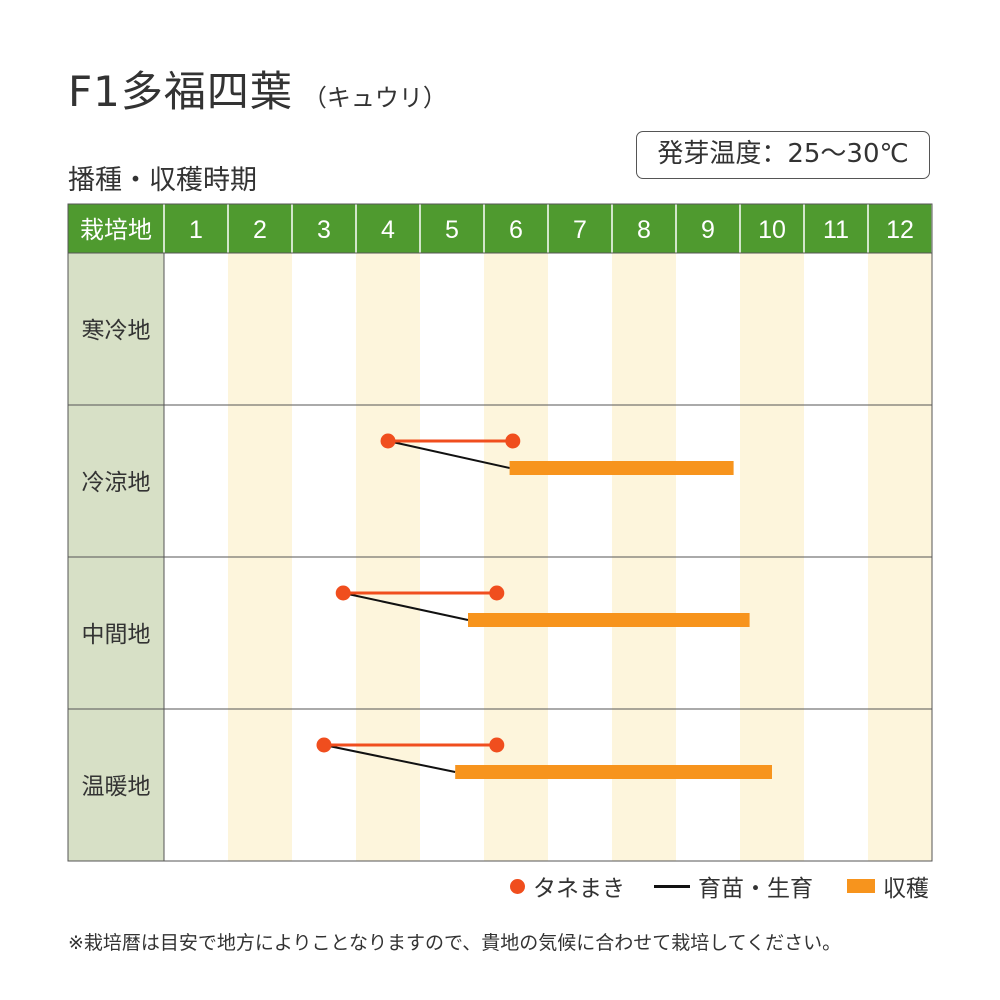 Image resolution: width=1000 pixels, height=1000 pixels. I want to click on growing-line-icon, so click(672, 886).